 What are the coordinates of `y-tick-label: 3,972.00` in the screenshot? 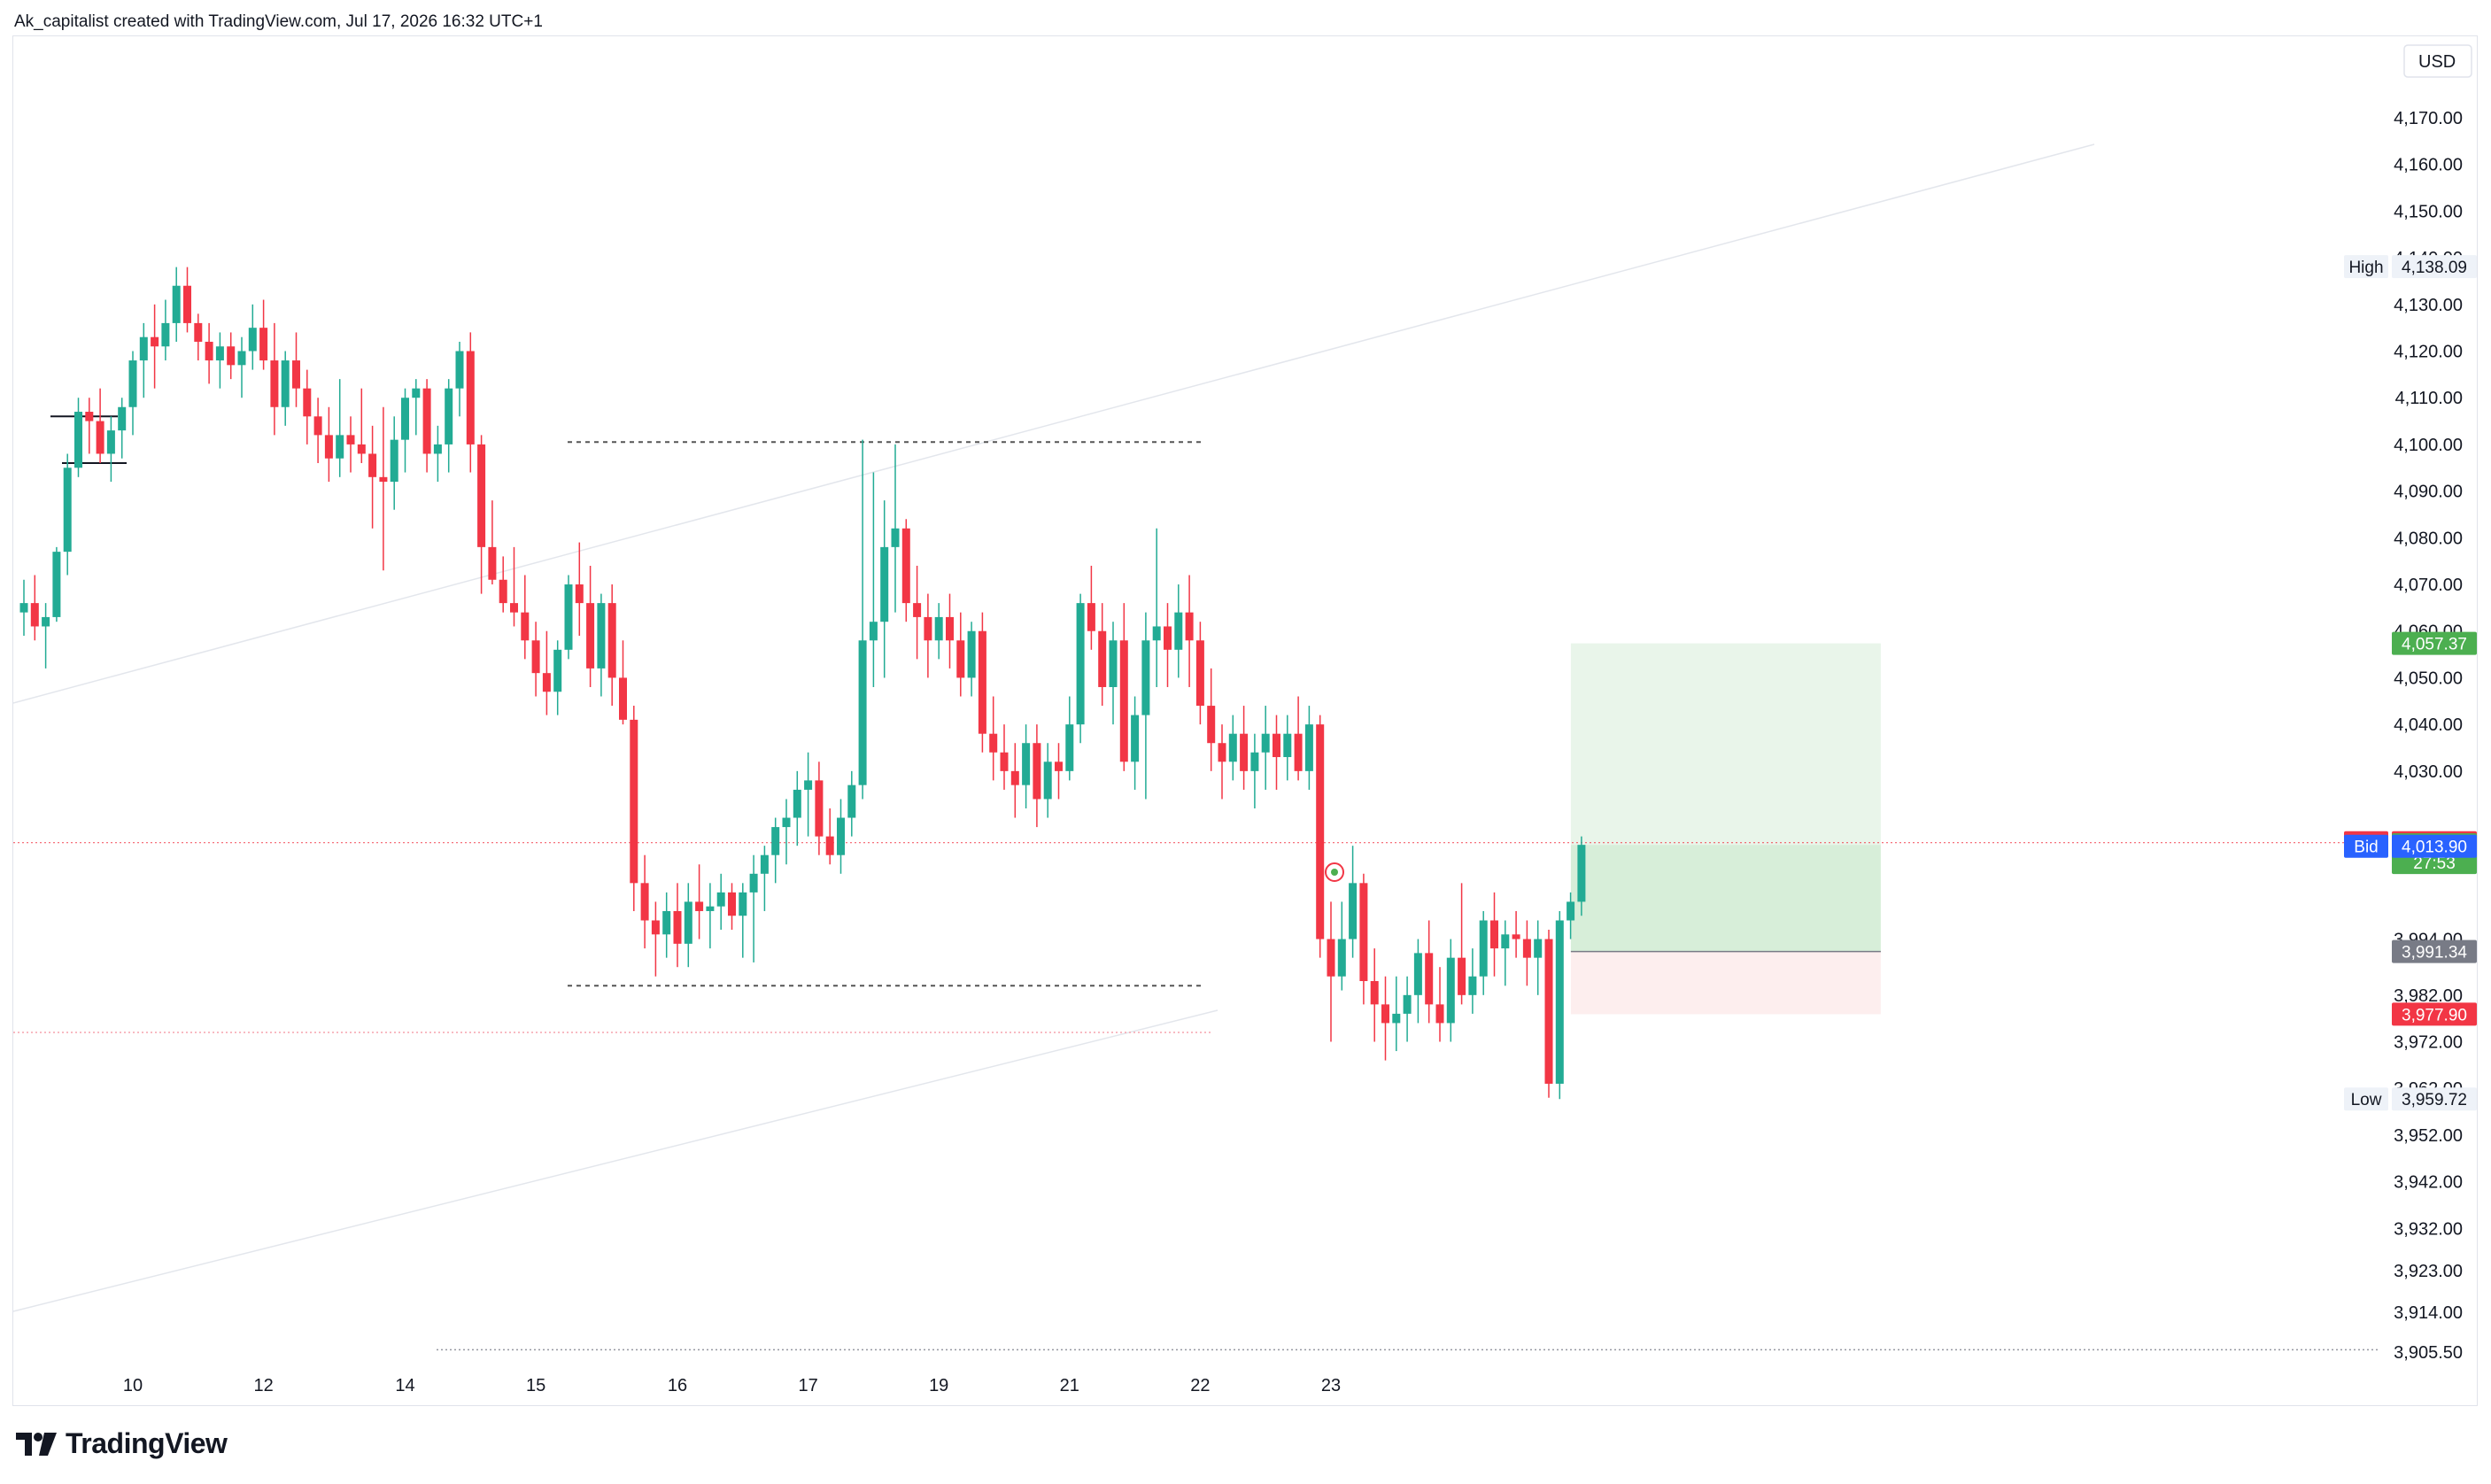 It's located at (2428, 1043).